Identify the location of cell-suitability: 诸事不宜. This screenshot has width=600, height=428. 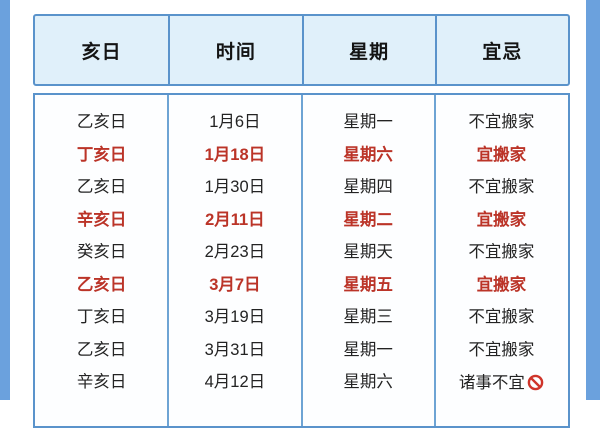
(501, 383).